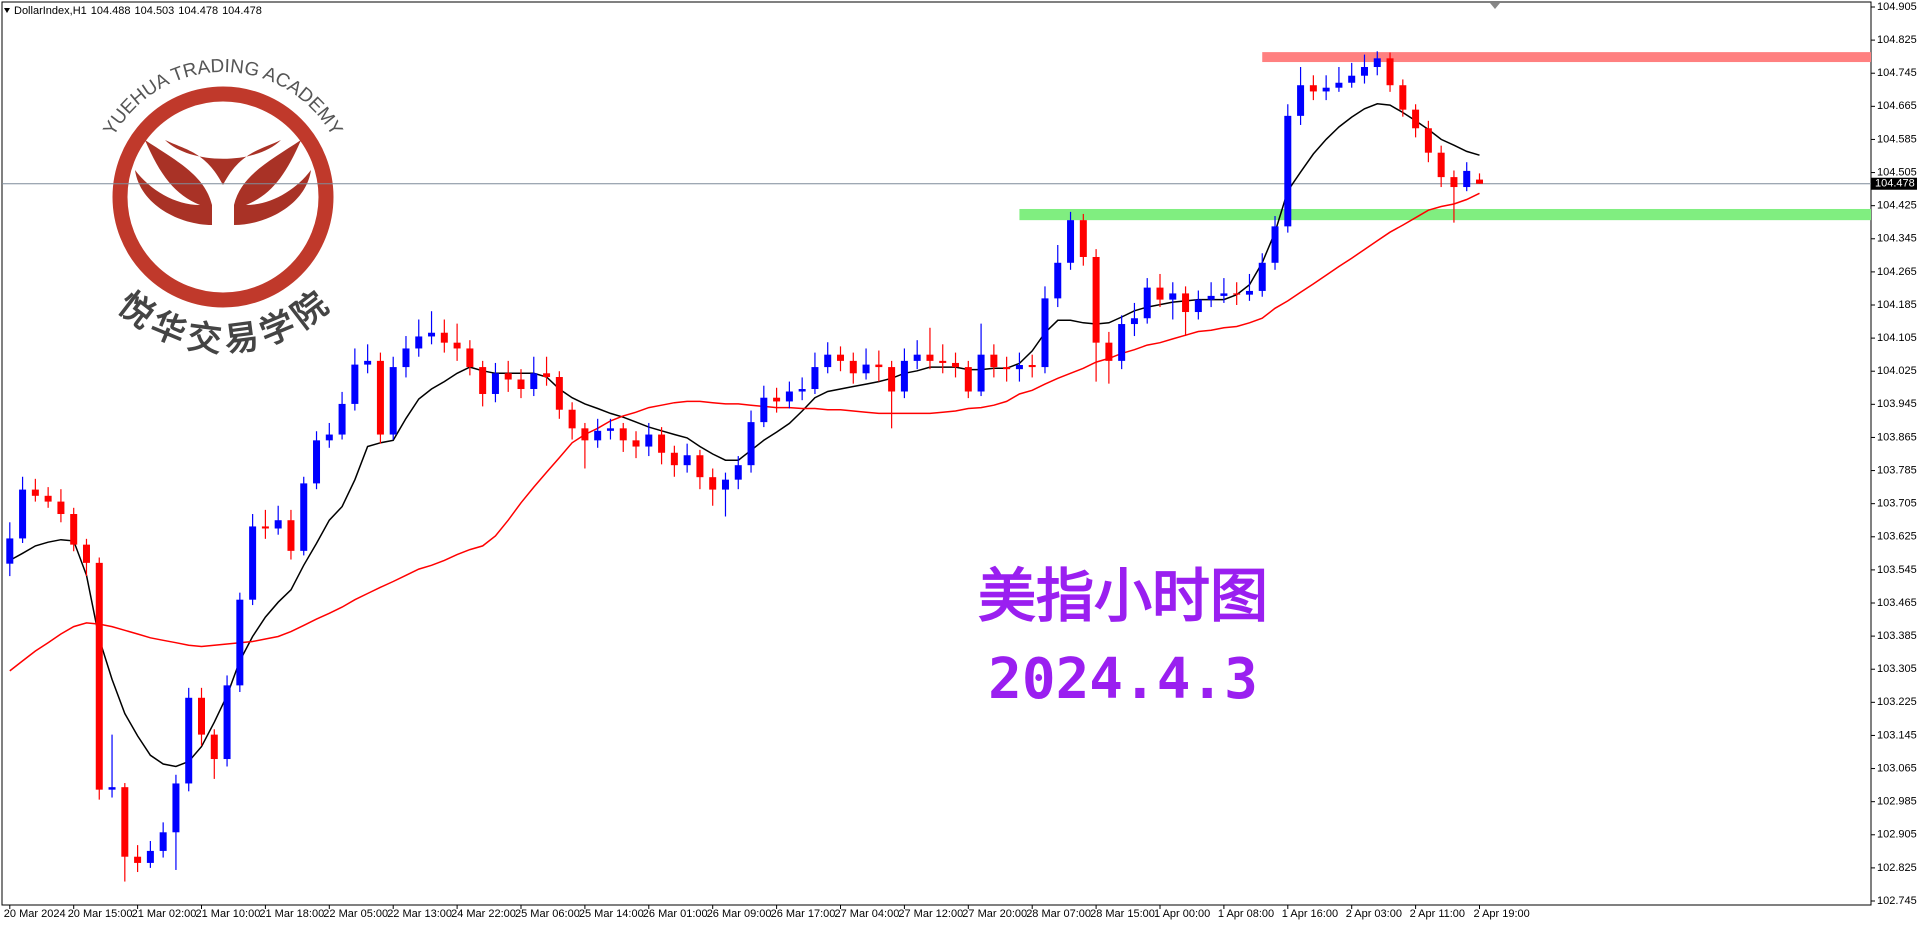  I want to click on x-tick-label: 22 Mar 13:00, so click(419, 914).